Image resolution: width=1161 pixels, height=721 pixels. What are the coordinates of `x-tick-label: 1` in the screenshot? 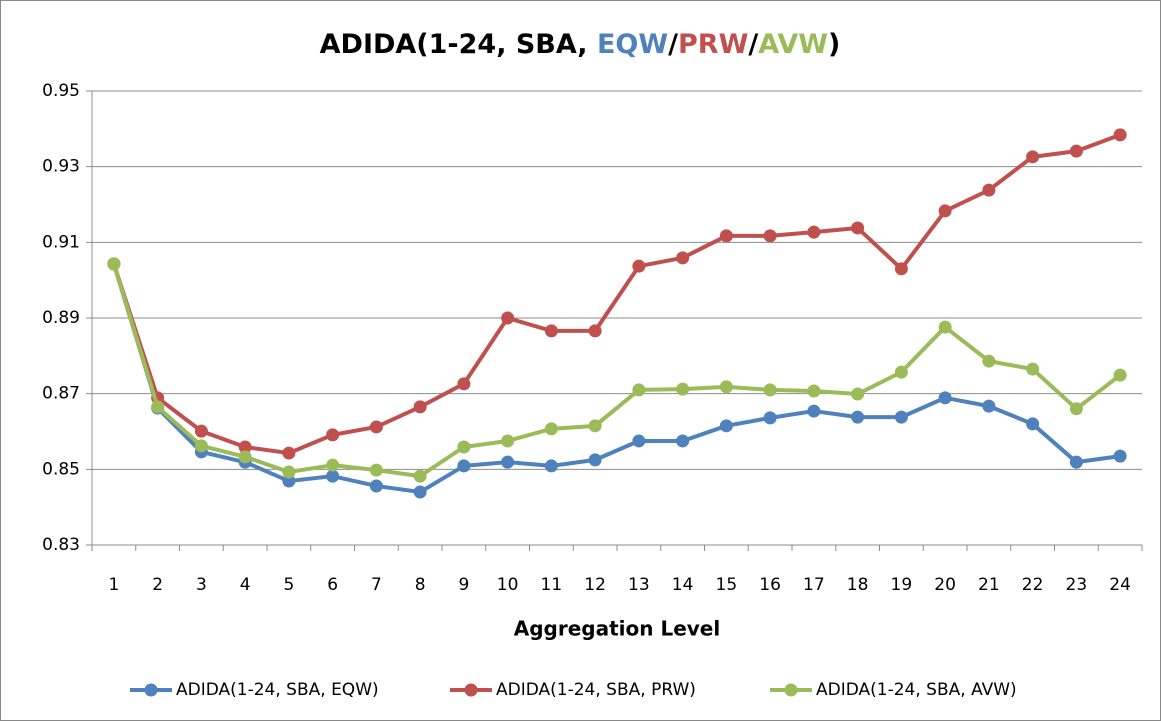 It's located at (113, 585).